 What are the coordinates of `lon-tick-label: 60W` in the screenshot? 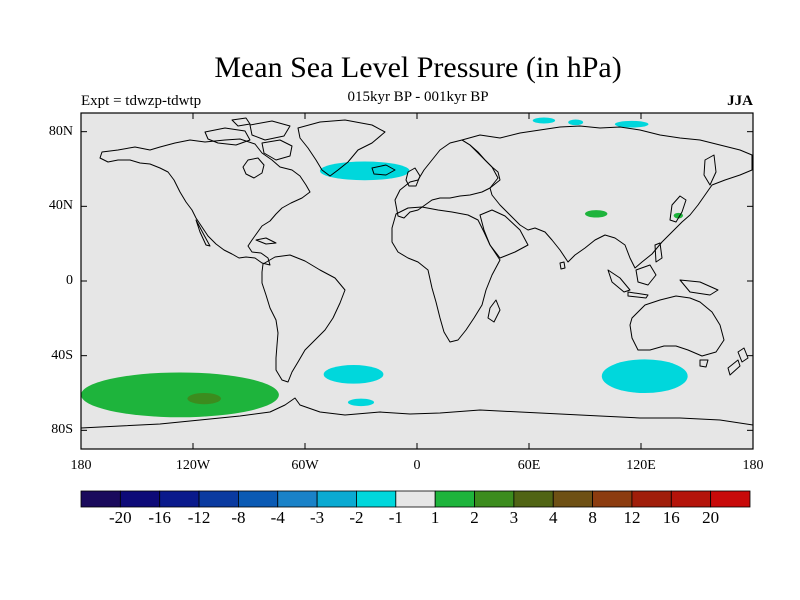 It's located at (305, 465).